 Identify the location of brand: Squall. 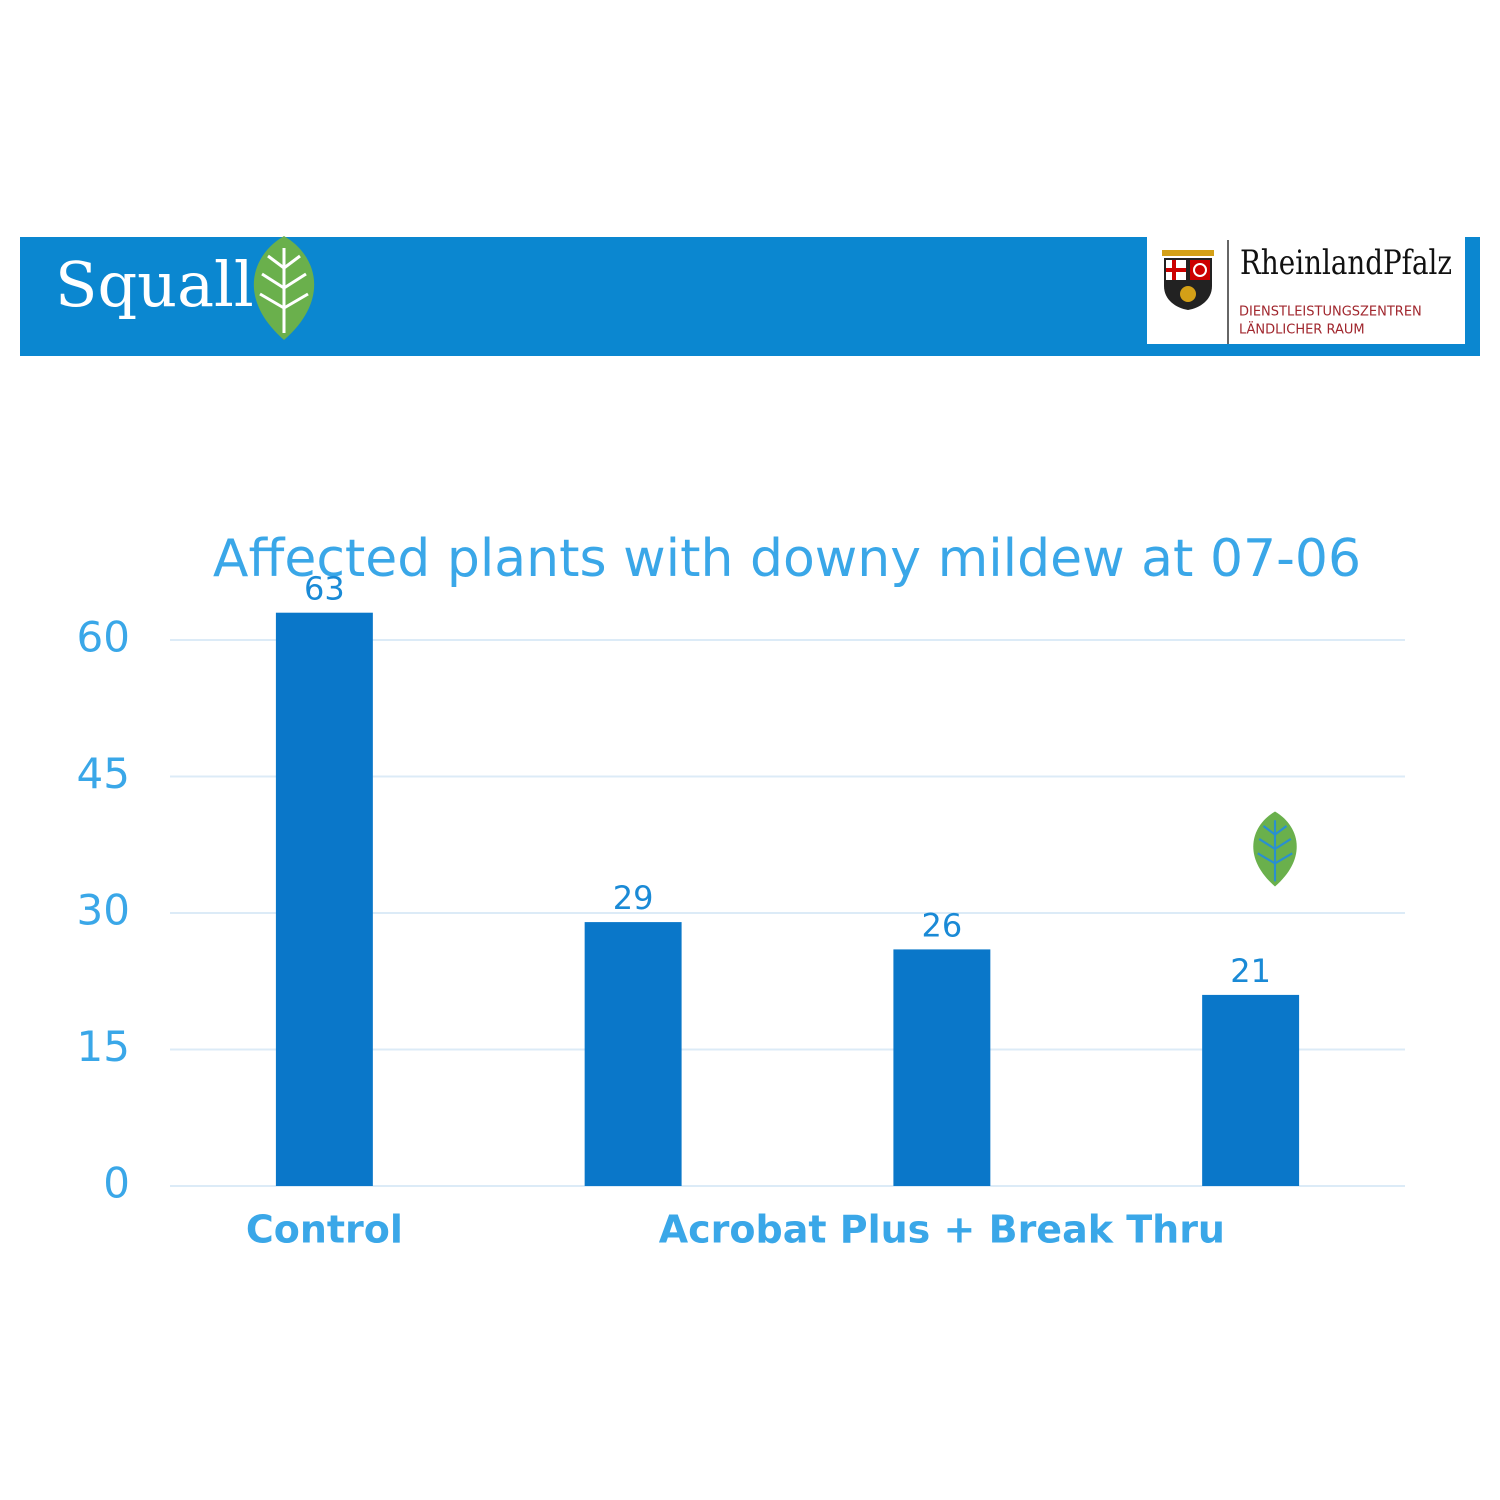
(154, 284).